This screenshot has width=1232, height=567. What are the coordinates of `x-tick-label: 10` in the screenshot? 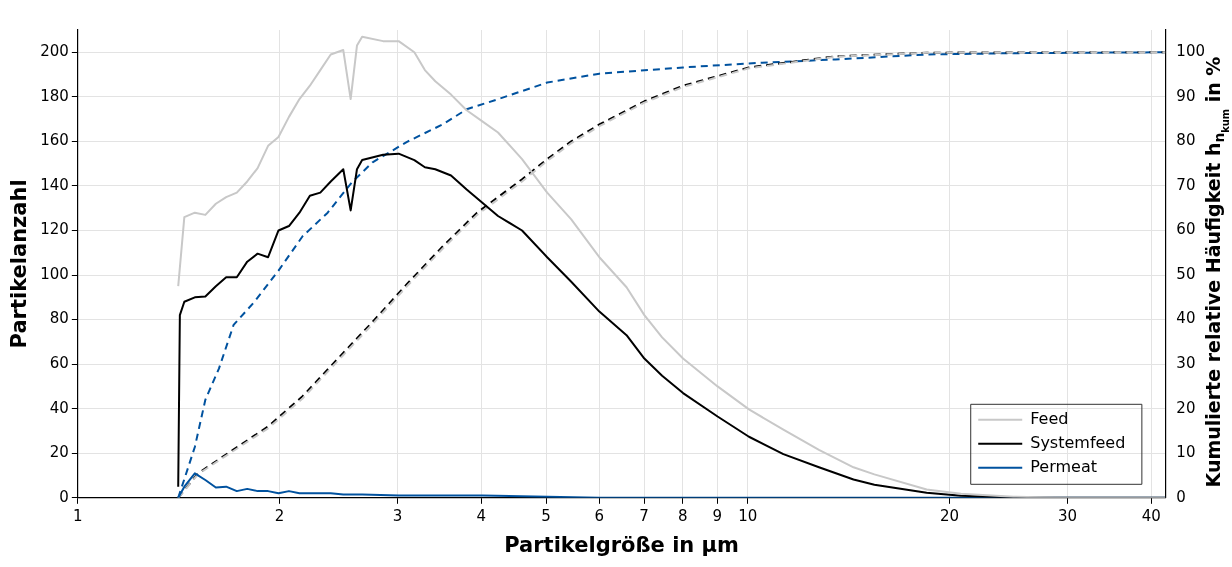 It's located at (748, 515).